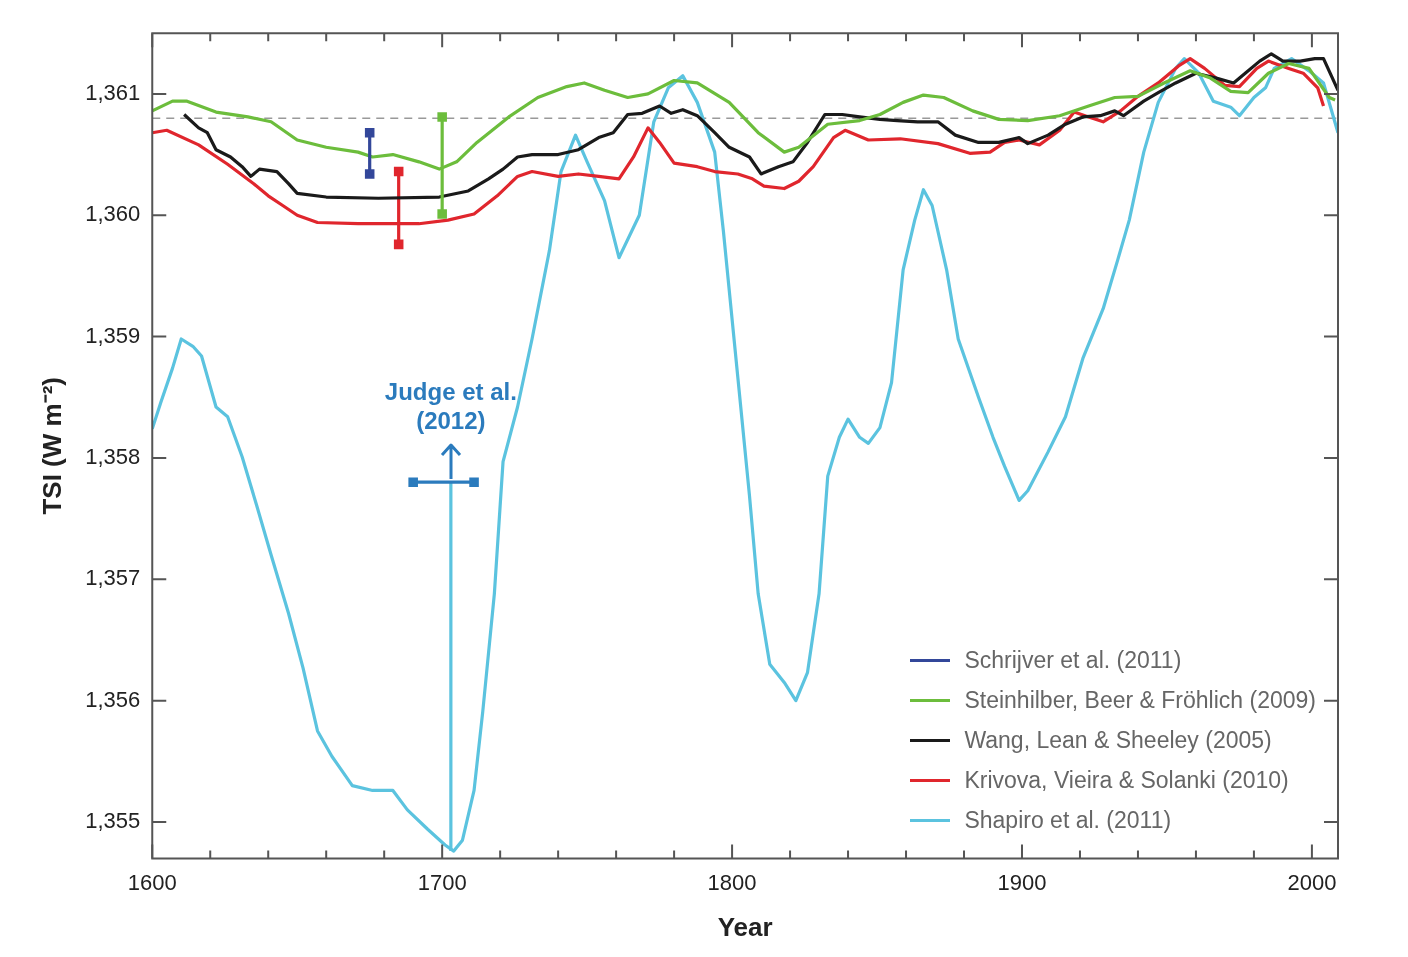  I want to click on annotation: Judge et al. (2012), so click(450, 405).